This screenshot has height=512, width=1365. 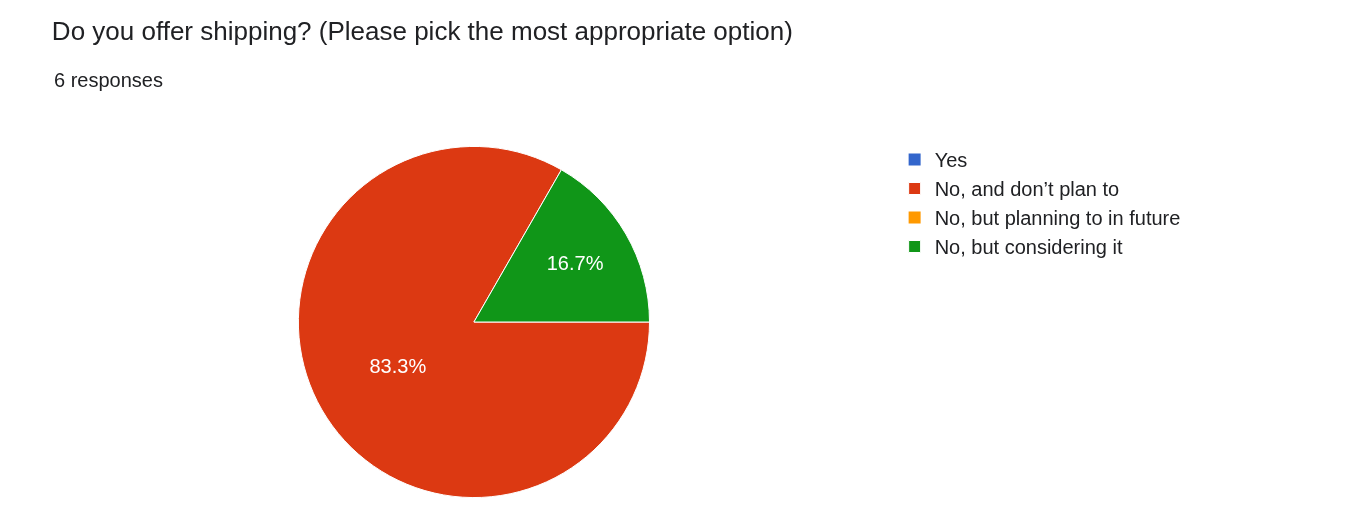 I want to click on legend-label: No, but planning to in future, so click(x=1057, y=218).